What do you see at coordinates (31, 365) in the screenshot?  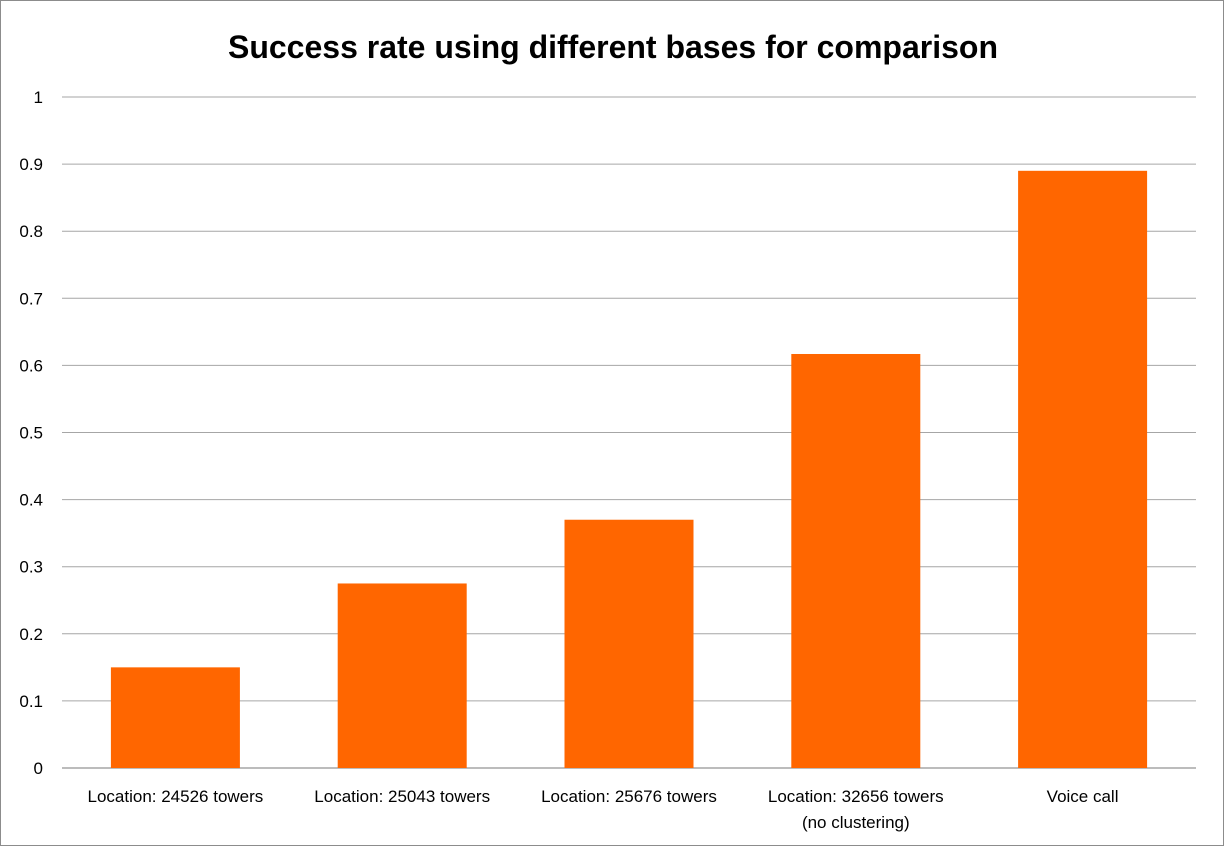 I see `y-tick-label: 0.6` at bounding box center [31, 365].